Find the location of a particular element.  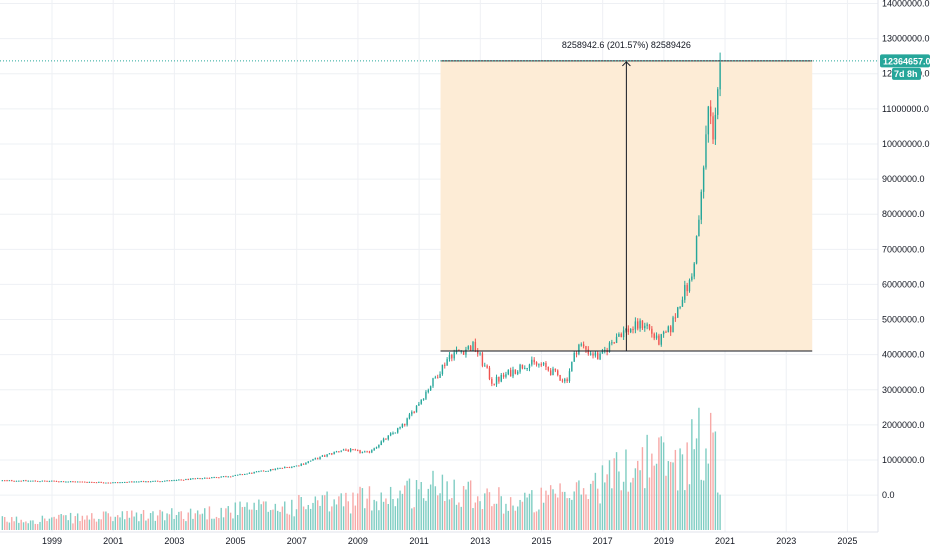

price-tick-label: 8000000.0 is located at coordinates (903, 214).